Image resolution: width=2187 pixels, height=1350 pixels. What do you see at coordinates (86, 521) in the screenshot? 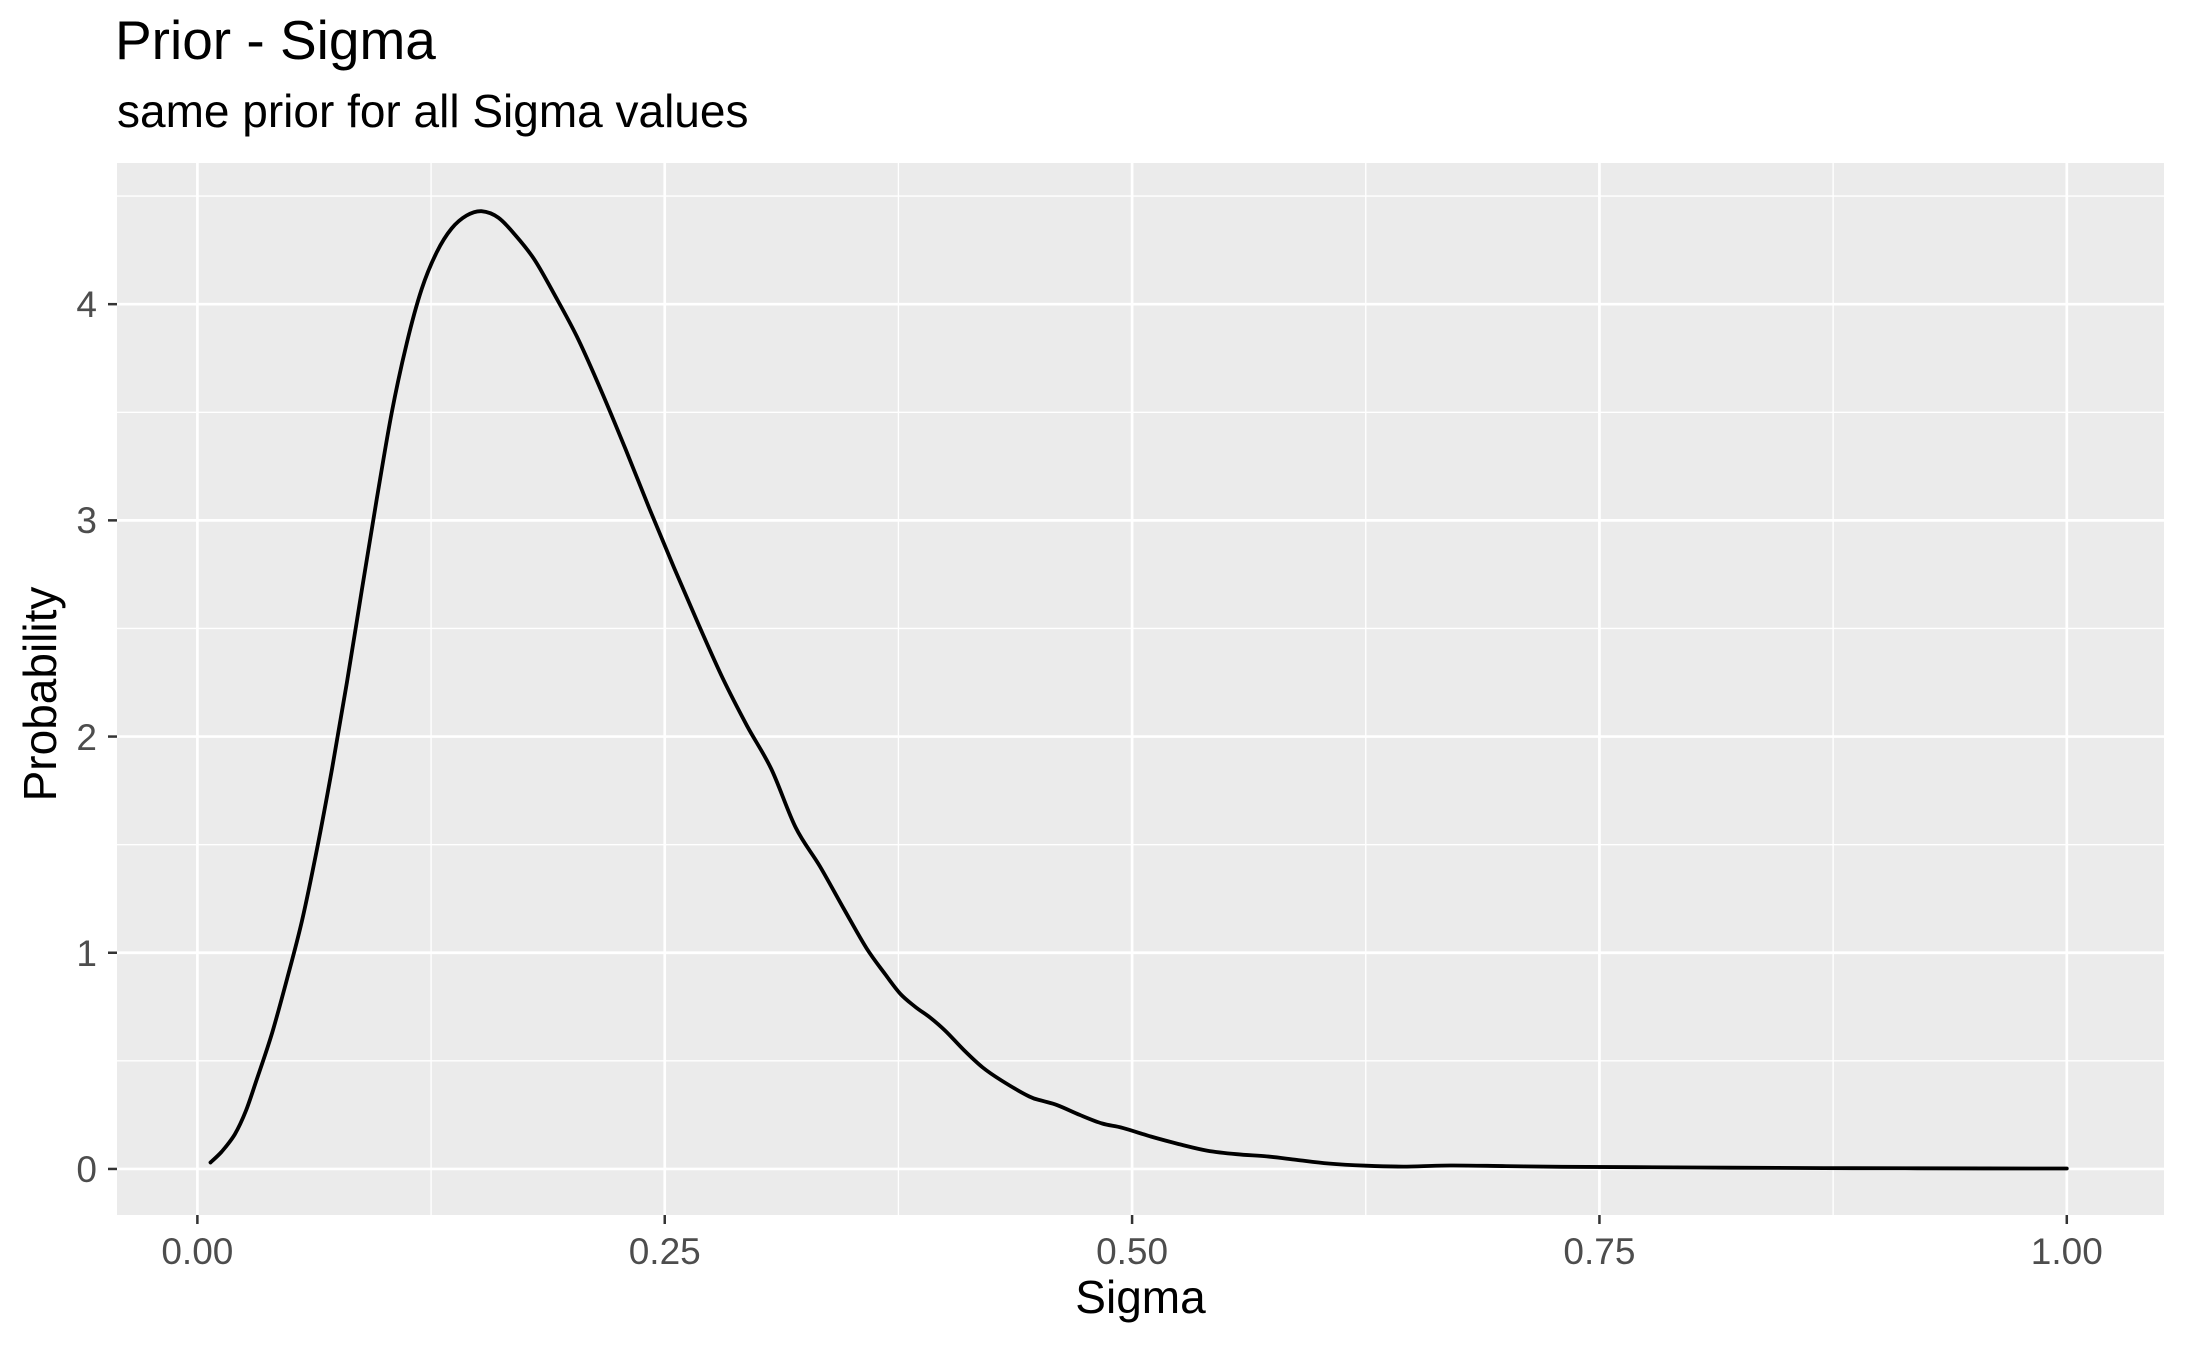
I see `y-axis-tick-label: 3` at bounding box center [86, 521].